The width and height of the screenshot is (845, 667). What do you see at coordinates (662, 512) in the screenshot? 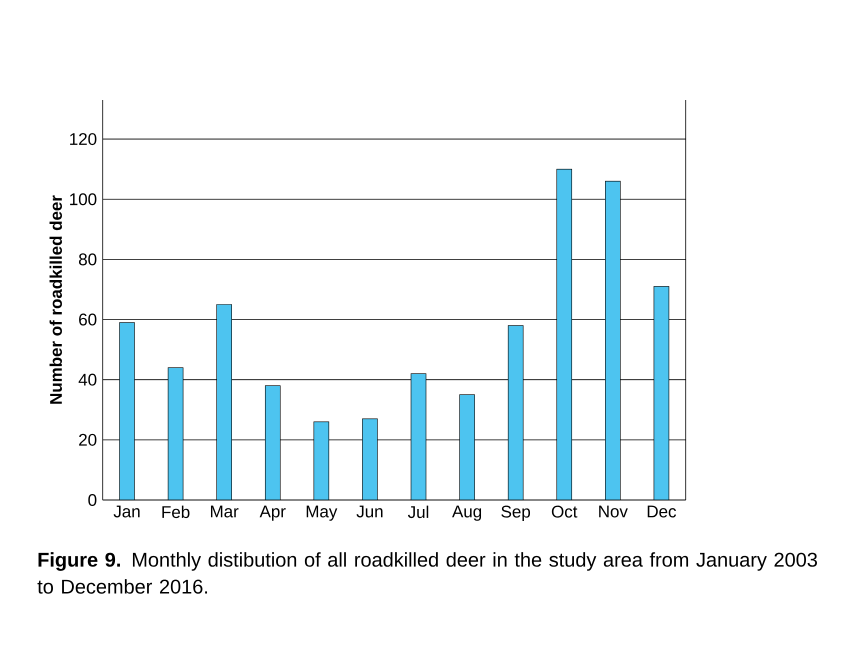
I see `x-tick-label: Dec` at bounding box center [662, 512].